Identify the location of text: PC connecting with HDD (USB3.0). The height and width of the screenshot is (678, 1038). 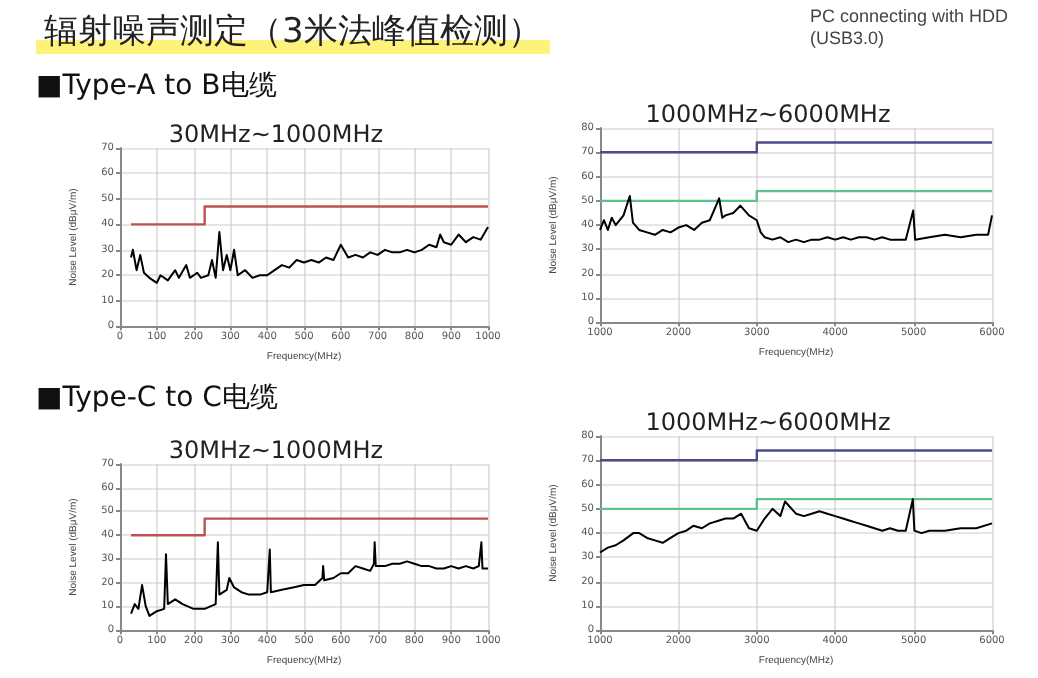
(909, 28).